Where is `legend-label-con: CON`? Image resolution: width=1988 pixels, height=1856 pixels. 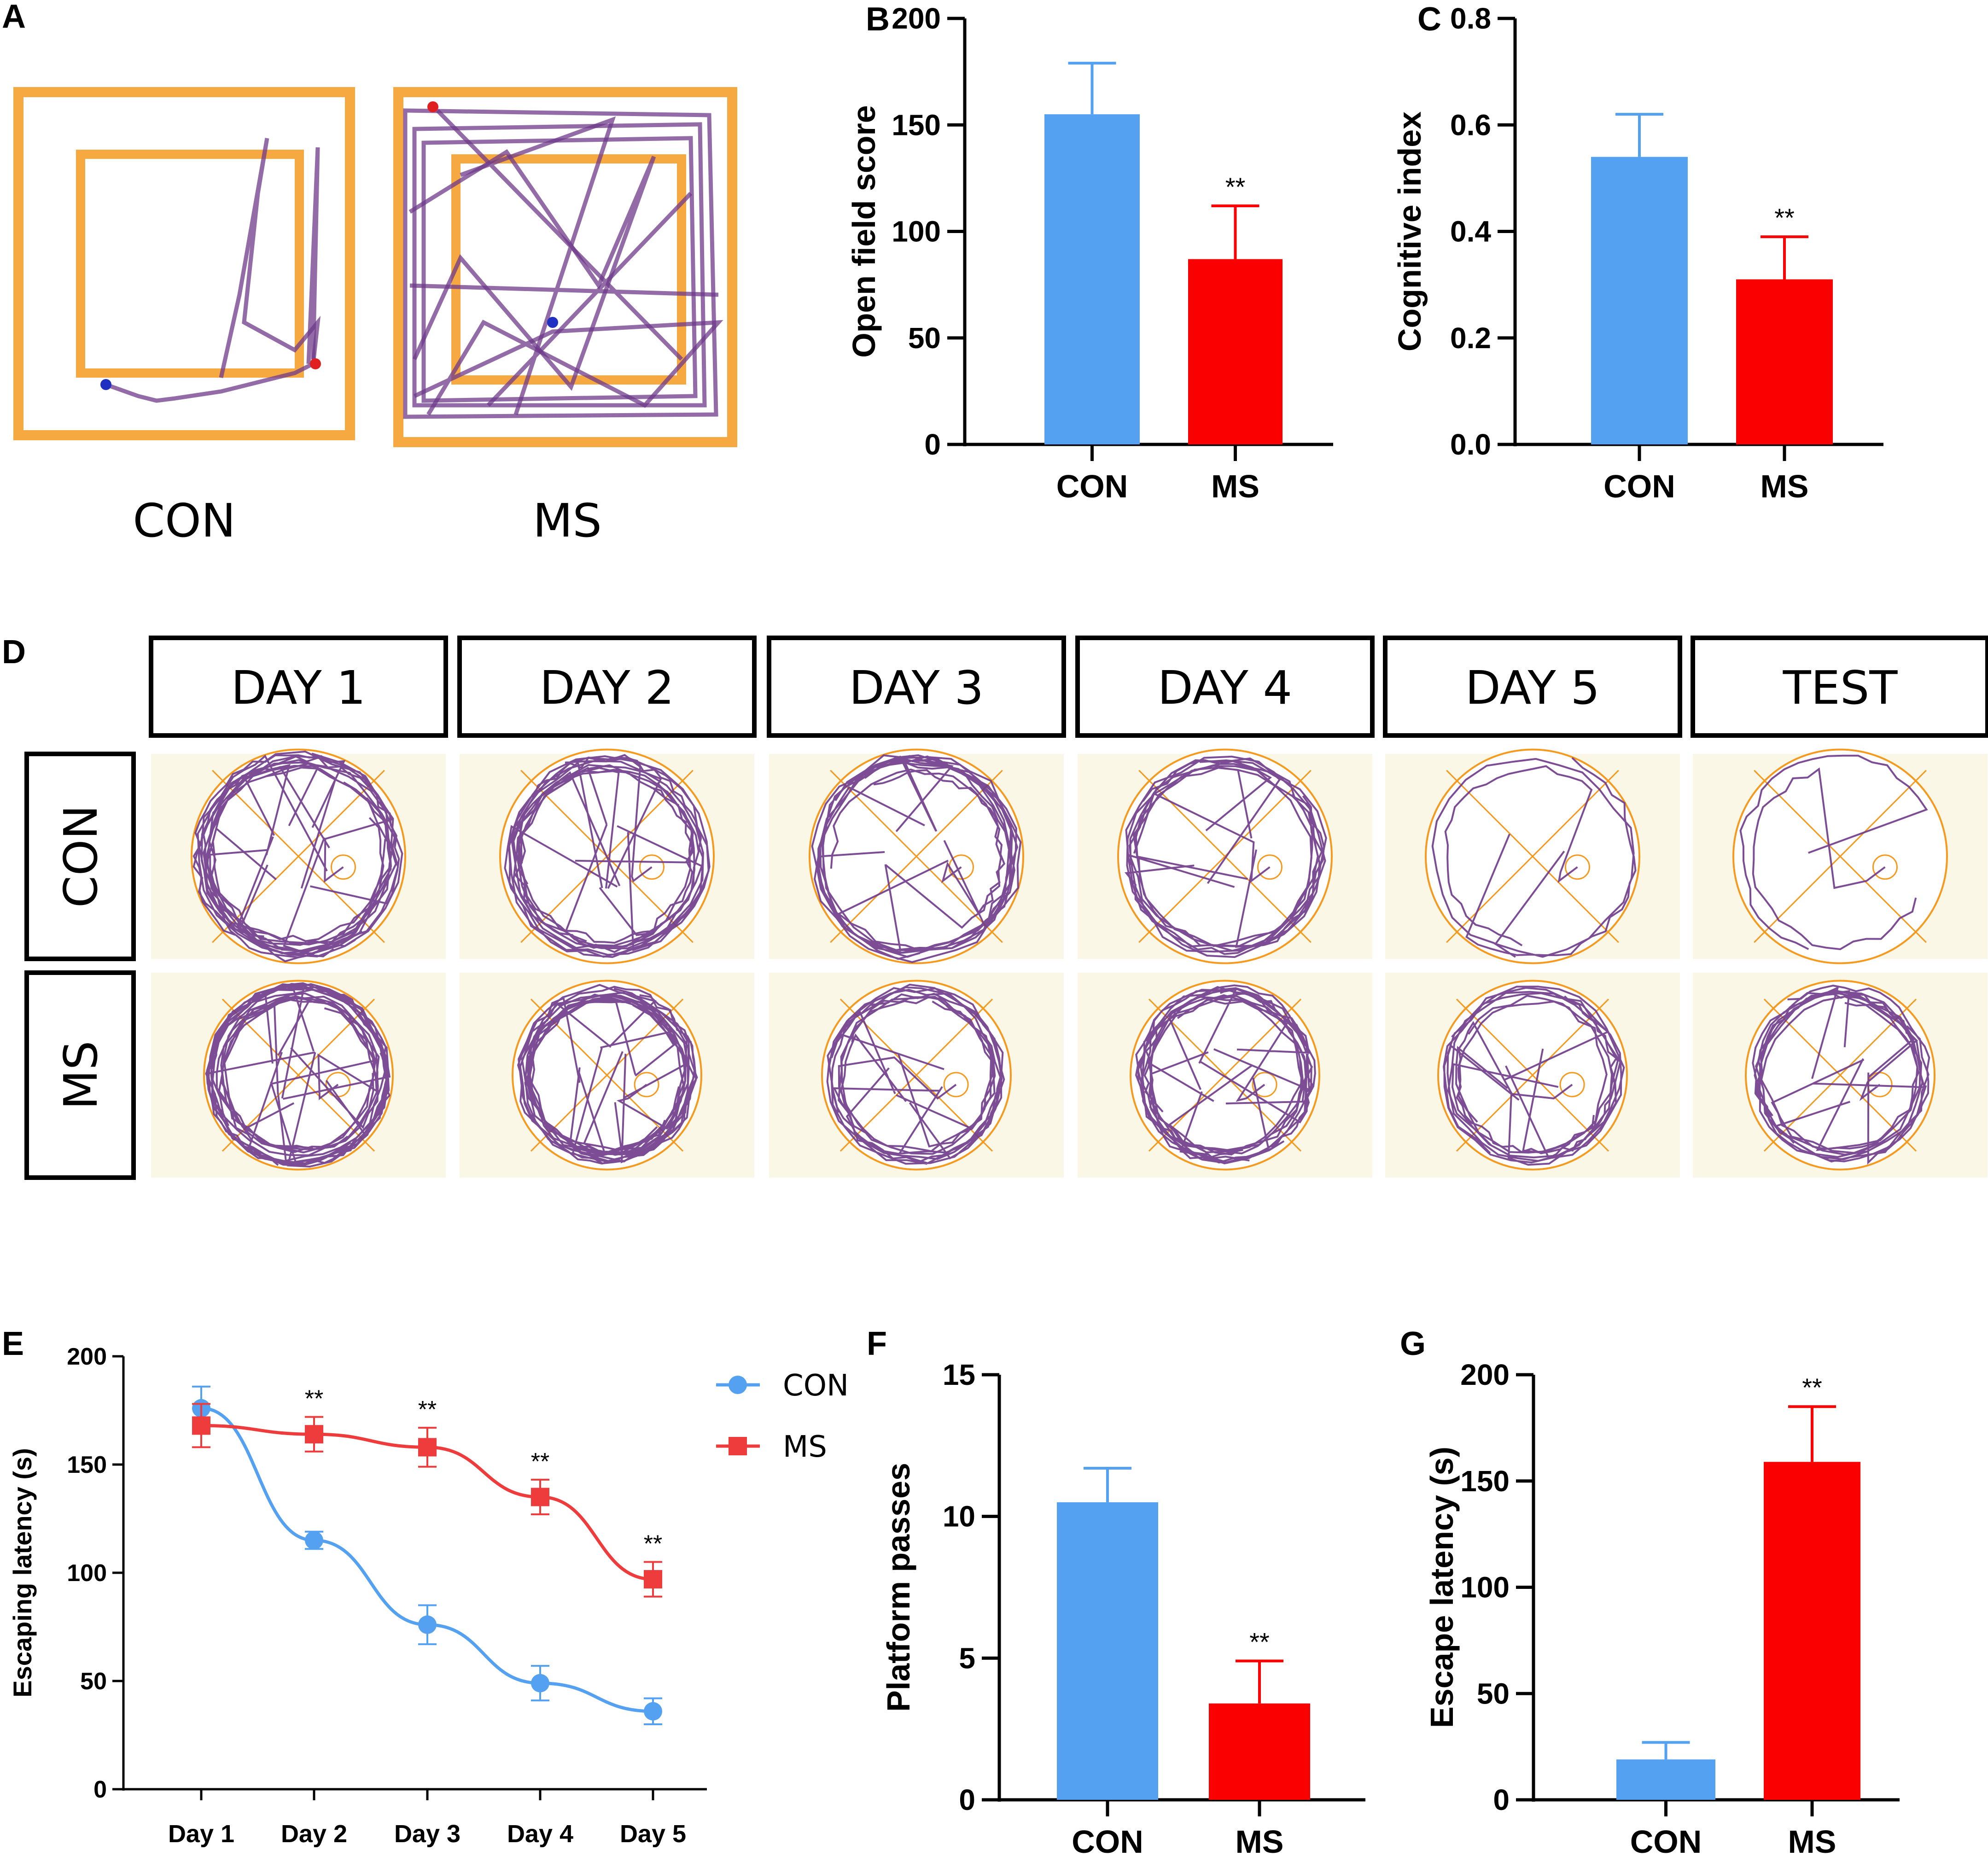 legend-label-con: CON is located at coordinates (816, 1386).